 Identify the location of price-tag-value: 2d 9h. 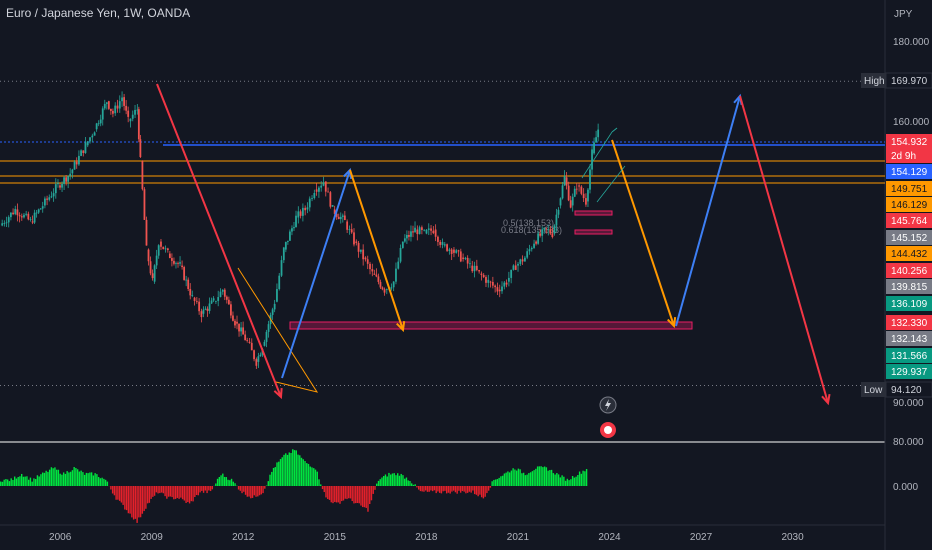
(903, 156).